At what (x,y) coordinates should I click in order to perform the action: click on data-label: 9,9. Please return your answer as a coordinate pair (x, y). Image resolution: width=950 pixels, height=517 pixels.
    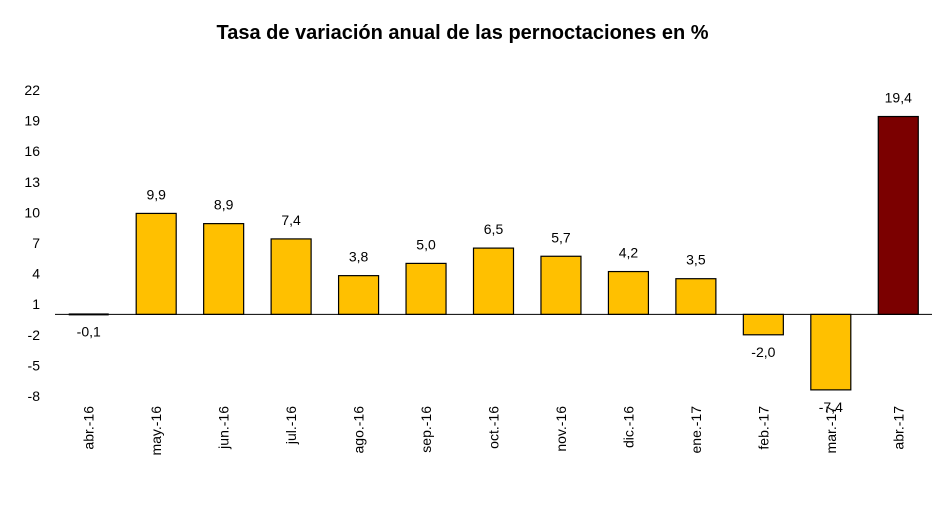
    Looking at the image, I should click on (156, 194).